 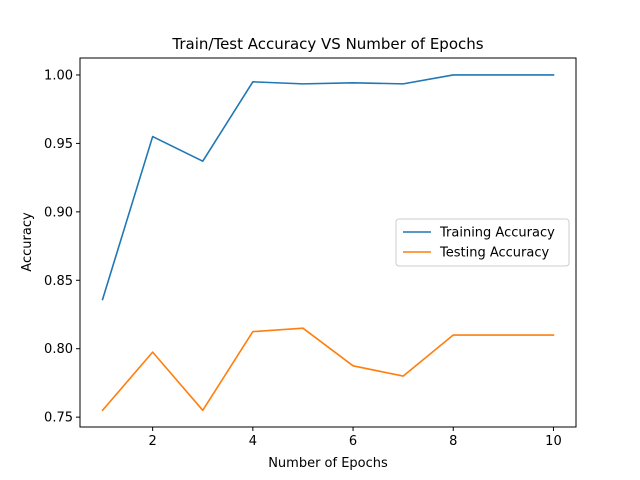 I want to click on y-tick-label: 0.90, so click(x=58, y=212).